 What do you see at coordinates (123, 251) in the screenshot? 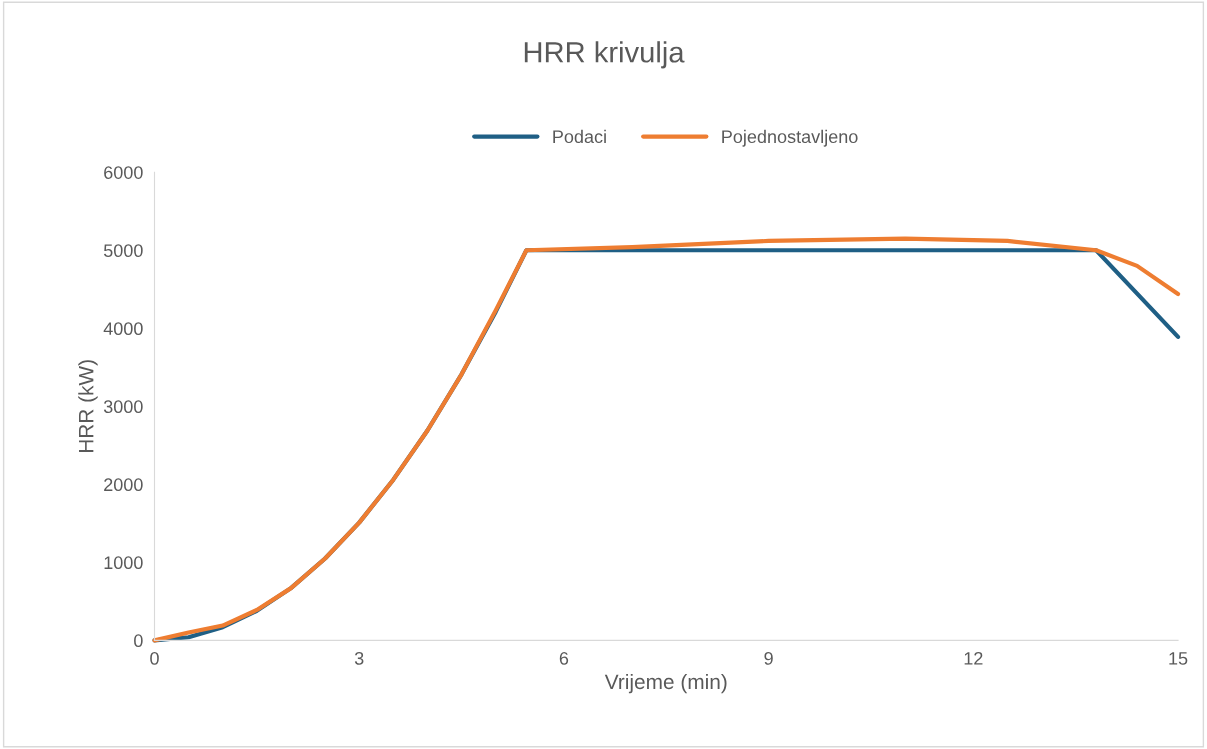
I see `y-tick-label: 5000` at bounding box center [123, 251].